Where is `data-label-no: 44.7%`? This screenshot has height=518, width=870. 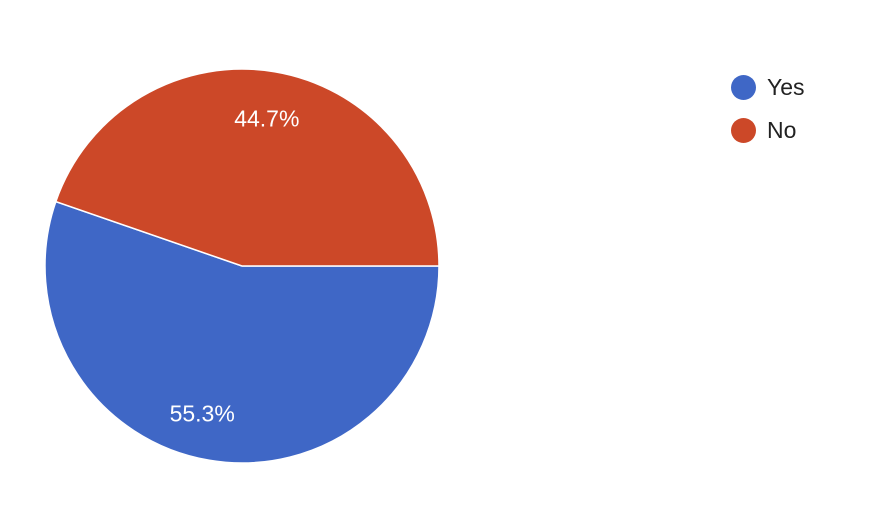 data-label-no: 44.7% is located at coordinates (266, 118).